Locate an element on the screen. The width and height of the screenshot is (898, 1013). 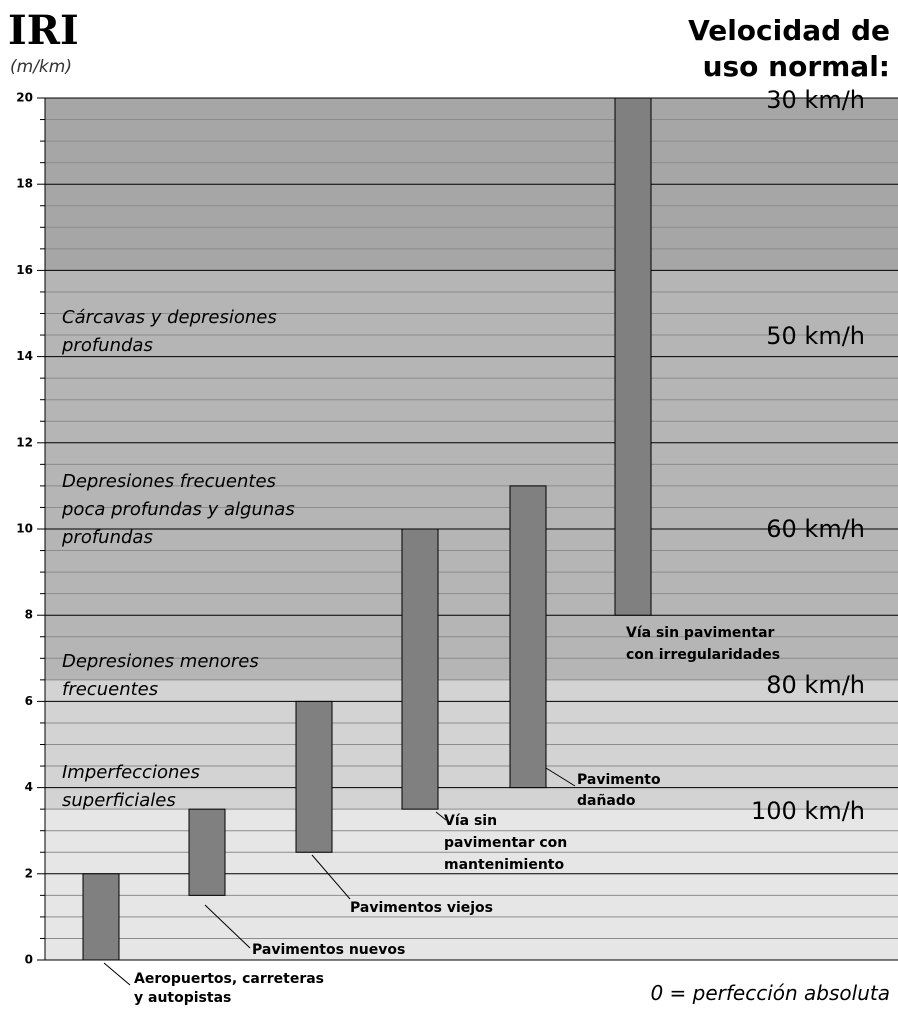
bar-label: y autopistas is located at coordinates (182, 998).